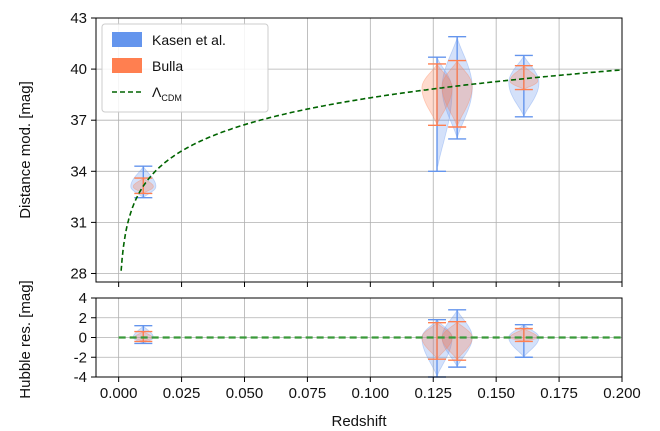  Describe the element at coordinates (308, 393) in the screenshot. I see `x-tick-label: 0.075` at that location.